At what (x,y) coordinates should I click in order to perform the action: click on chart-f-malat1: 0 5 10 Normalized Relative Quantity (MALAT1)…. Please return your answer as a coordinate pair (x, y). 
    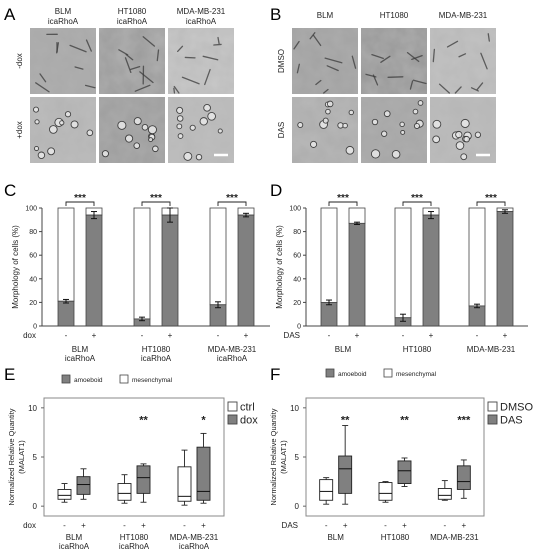
    Looking at the image, I should click on (401, 469).